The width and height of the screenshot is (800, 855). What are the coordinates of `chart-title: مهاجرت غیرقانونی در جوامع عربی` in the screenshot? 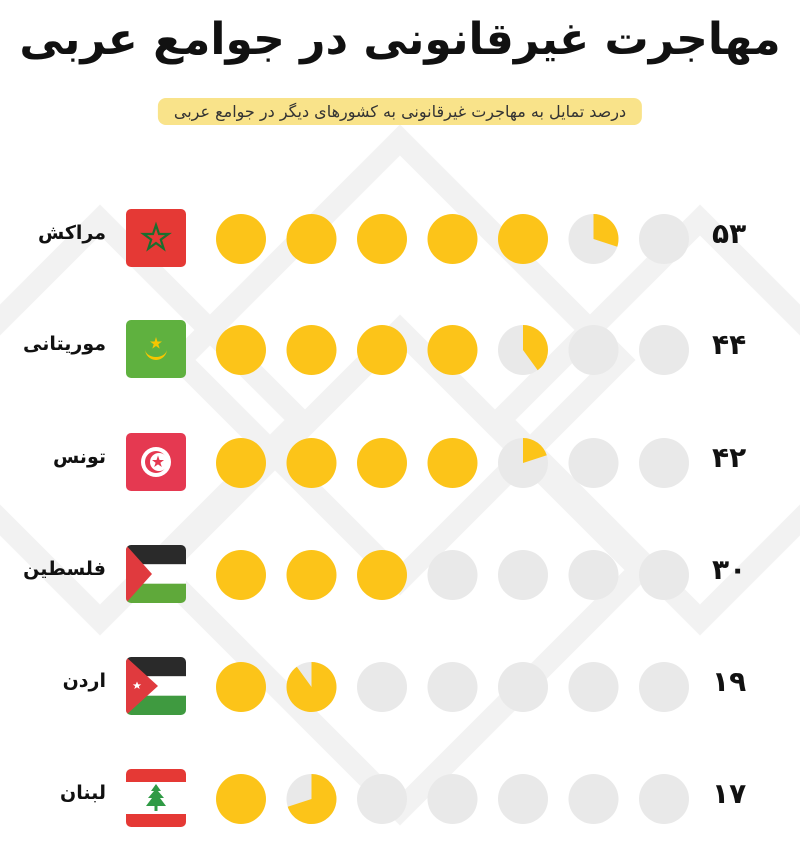 It's located at (400, 39).